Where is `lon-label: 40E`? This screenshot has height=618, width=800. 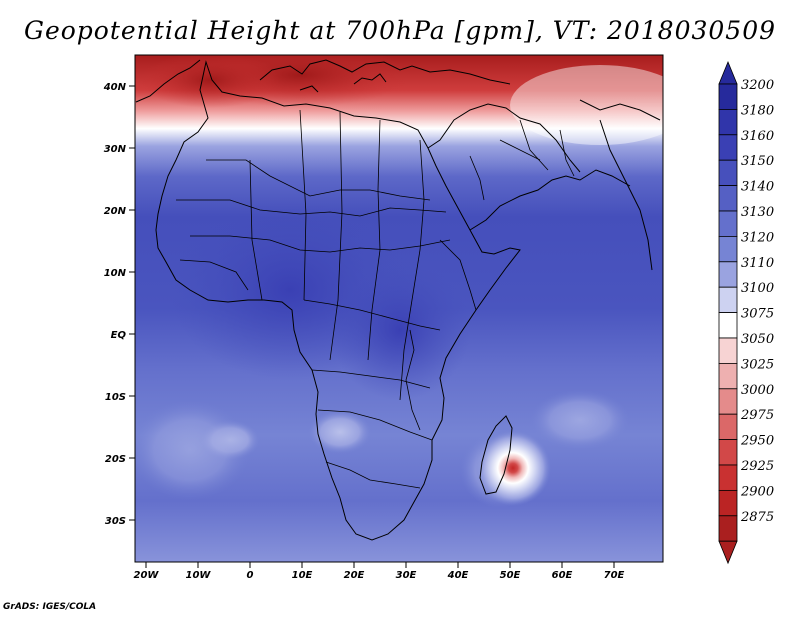 lon-label: 40E is located at coordinates (458, 575).